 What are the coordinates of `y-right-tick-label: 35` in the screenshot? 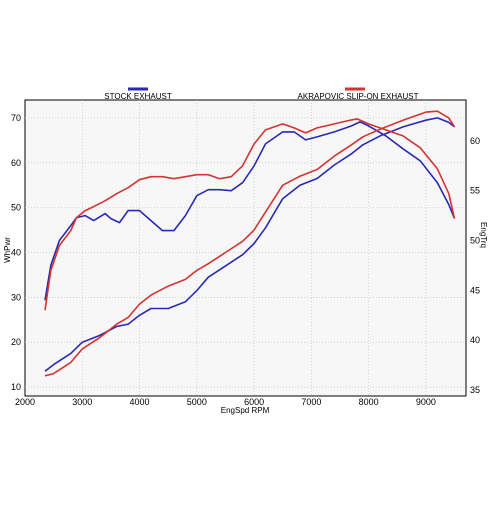 It's located at (475, 390).